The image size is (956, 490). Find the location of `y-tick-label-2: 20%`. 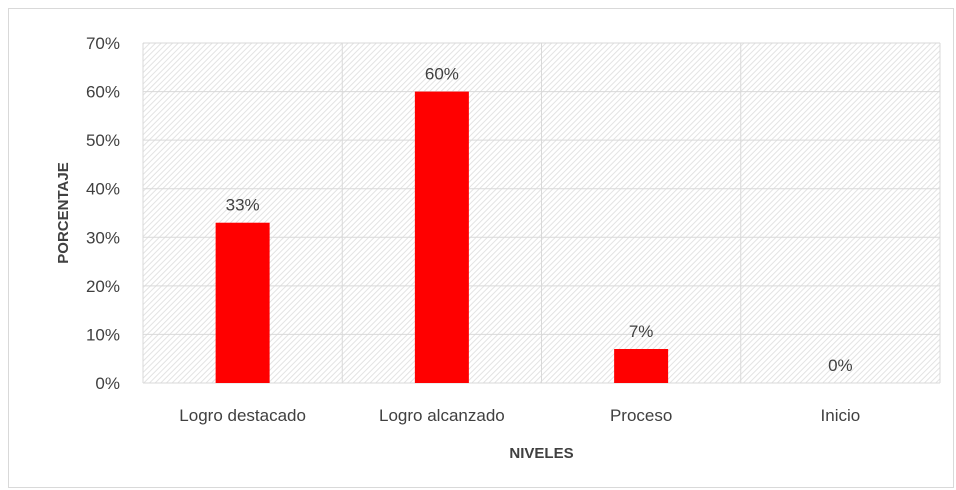

y-tick-label-2: 20% is located at coordinates (103, 286).